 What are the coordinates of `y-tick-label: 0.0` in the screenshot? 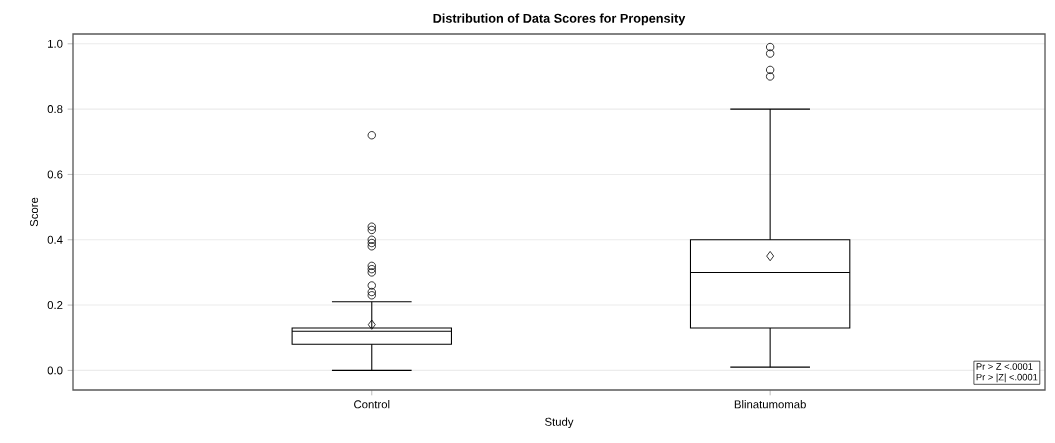 It's located at (55, 370).